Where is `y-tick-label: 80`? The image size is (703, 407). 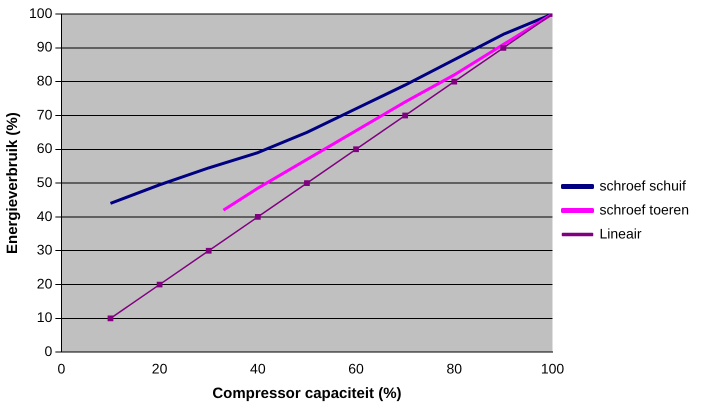 y-tick-label: 80 is located at coordinates (44, 80).